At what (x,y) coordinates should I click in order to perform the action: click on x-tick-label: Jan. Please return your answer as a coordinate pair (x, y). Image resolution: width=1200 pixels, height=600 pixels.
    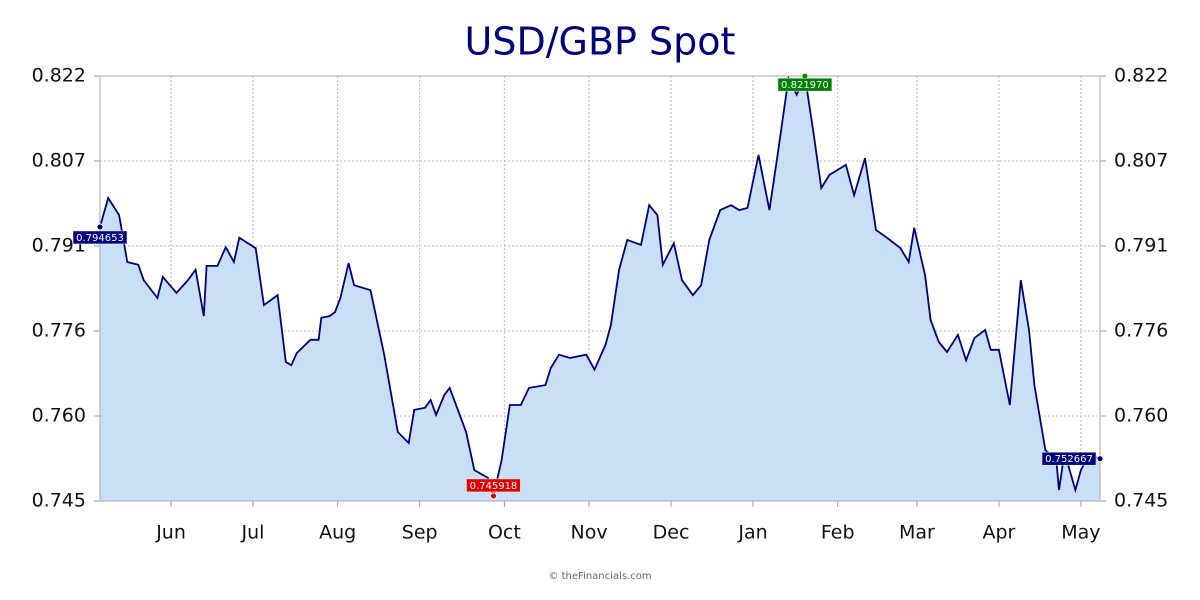
    Looking at the image, I should click on (752, 533).